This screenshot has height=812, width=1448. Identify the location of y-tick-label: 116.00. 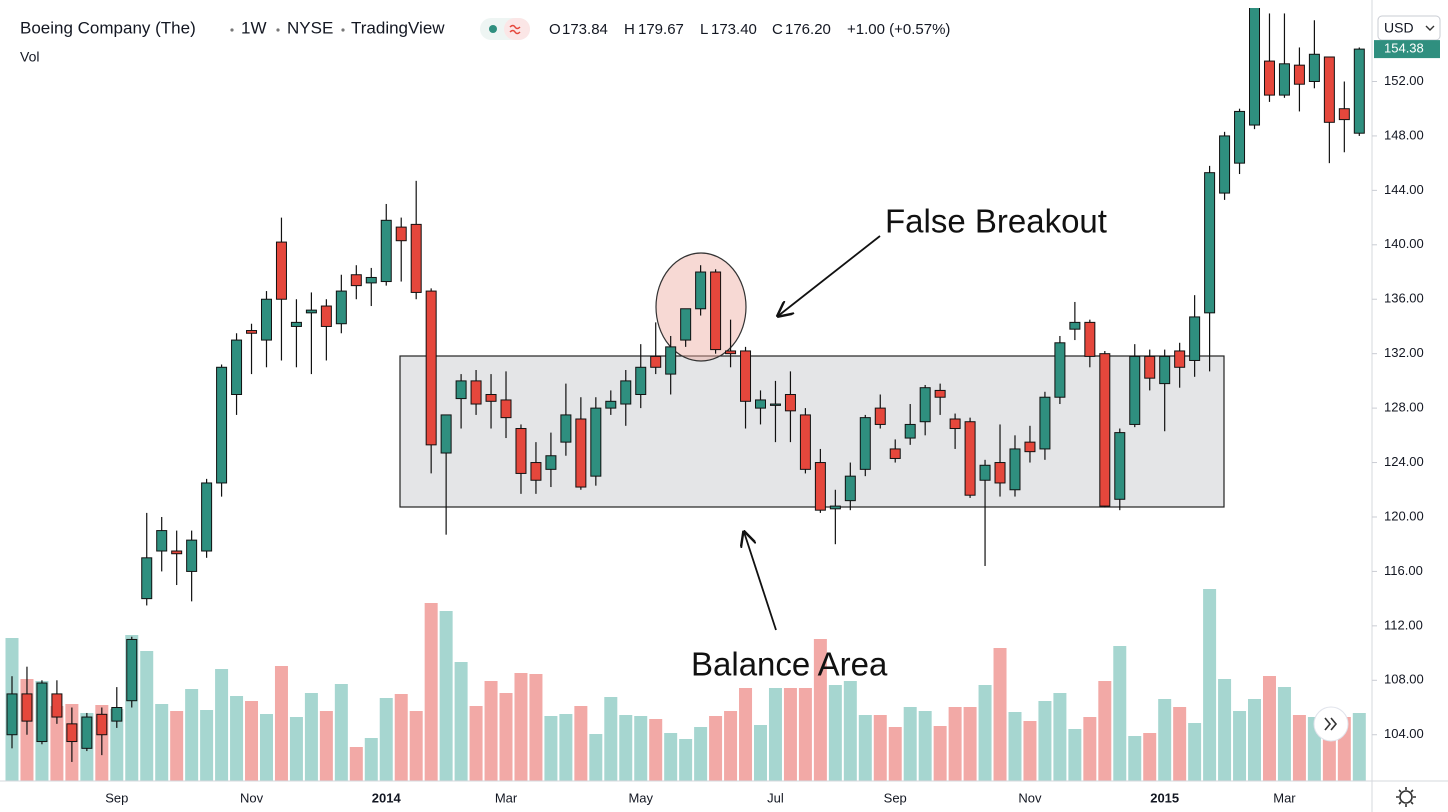
(1403, 570).